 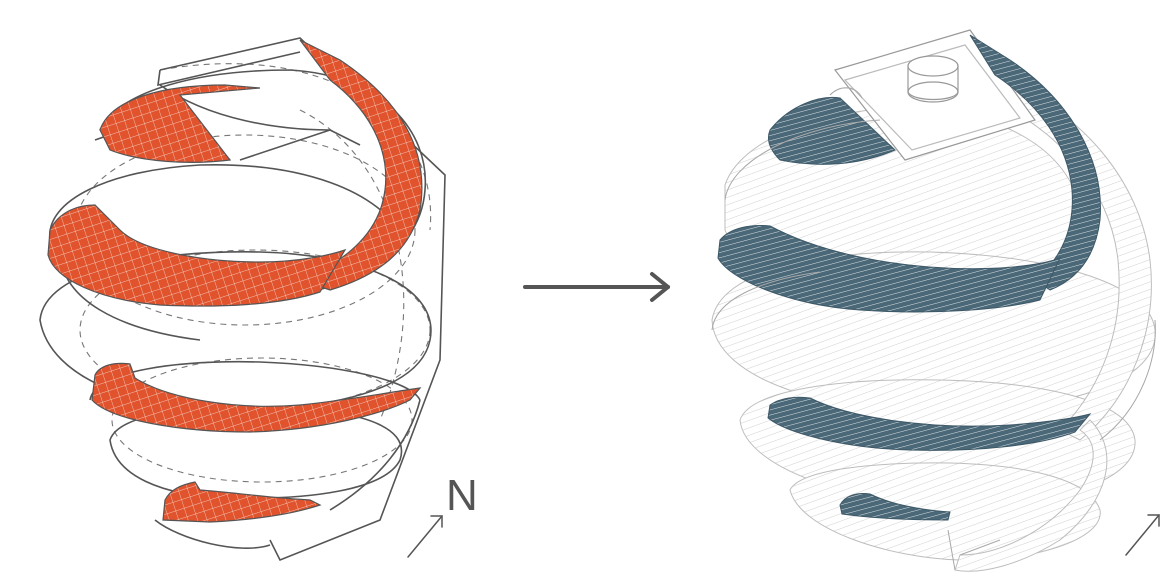 What do you see at coordinates (360, 165) in the screenshot?
I see `orange-band-right-arc` at bounding box center [360, 165].